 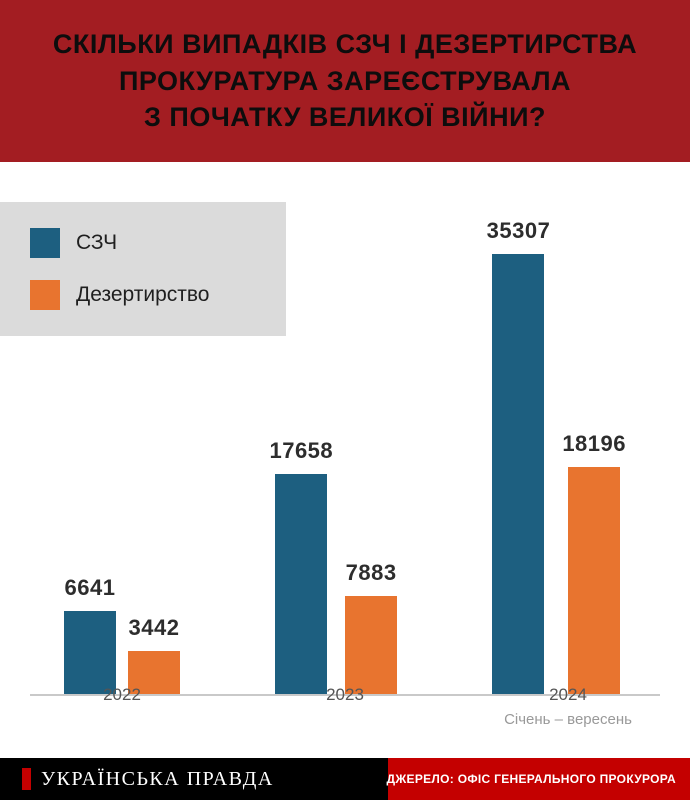 What do you see at coordinates (568, 706) in the screenshot?
I see `x-axis-label: 2024 Січень – вересень` at bounding box center [568, 706].